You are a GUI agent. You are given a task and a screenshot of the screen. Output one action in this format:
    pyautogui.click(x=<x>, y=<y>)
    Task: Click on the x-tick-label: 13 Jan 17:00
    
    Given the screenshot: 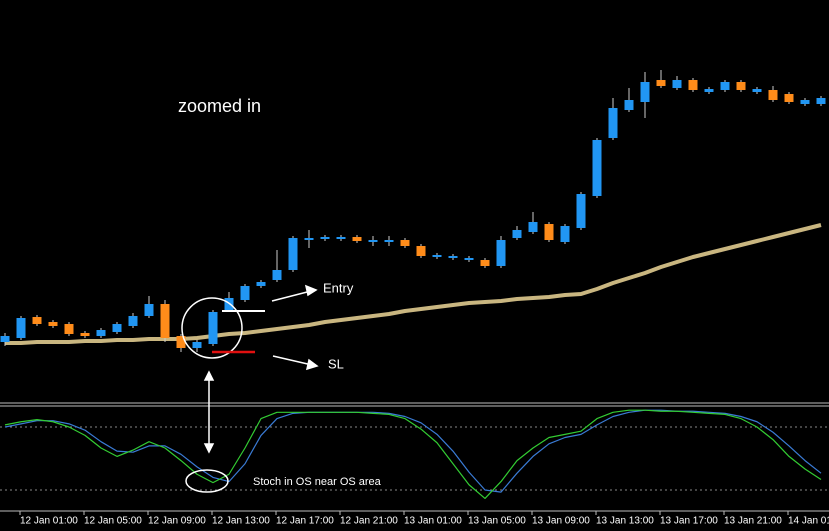 What is the action you would take?
    pyautogui.click(x=689, y=521)
    